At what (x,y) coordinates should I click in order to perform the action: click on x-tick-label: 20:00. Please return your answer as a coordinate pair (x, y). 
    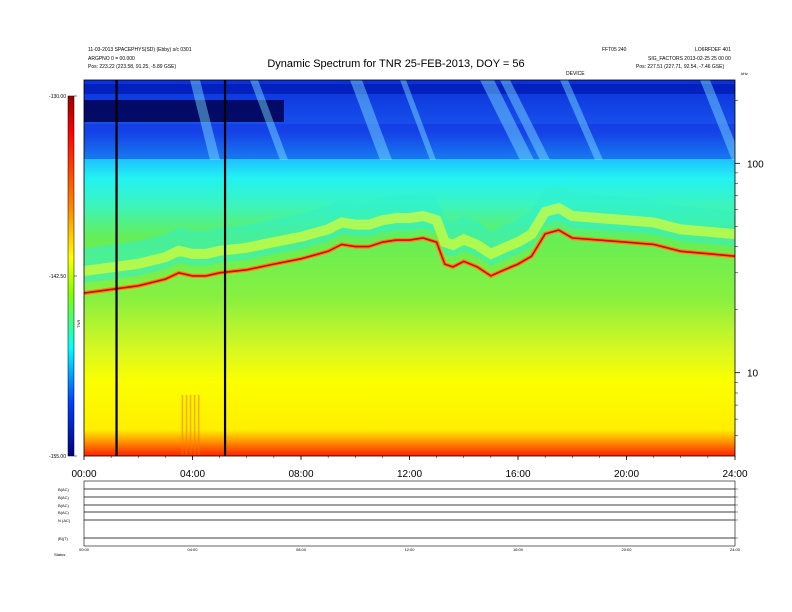
    Looking at the image, I should click on (626, 474).